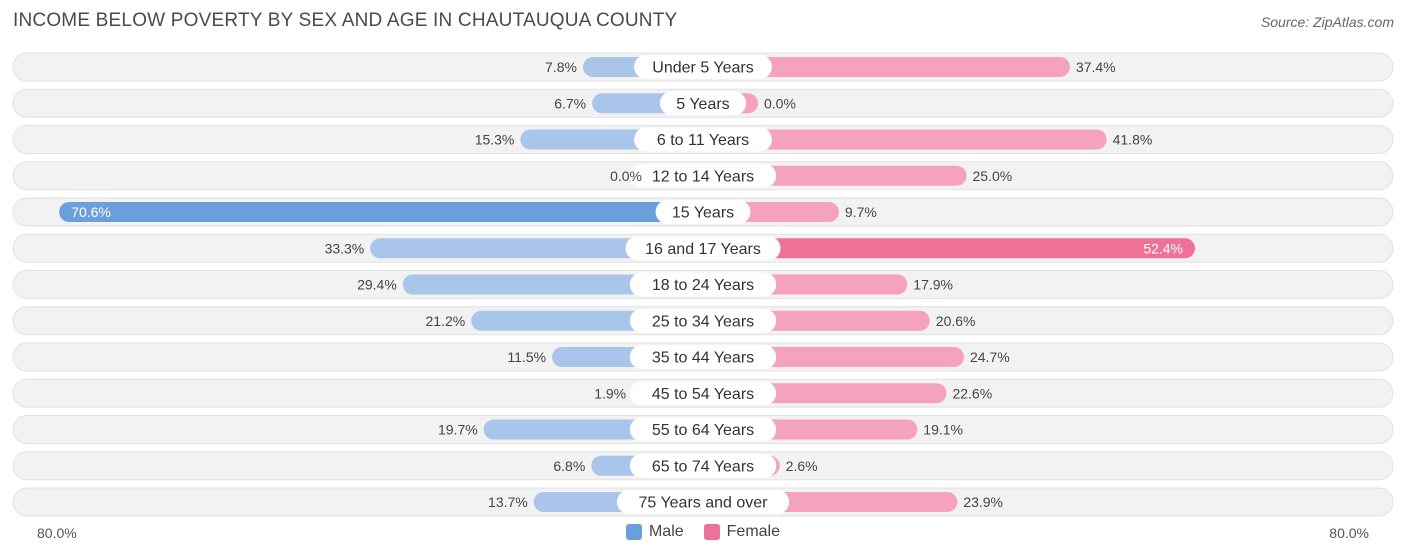 The width and height of the screenshot is (1406, 558). I want to click on category-label: 5 Years, so click(702, 104).